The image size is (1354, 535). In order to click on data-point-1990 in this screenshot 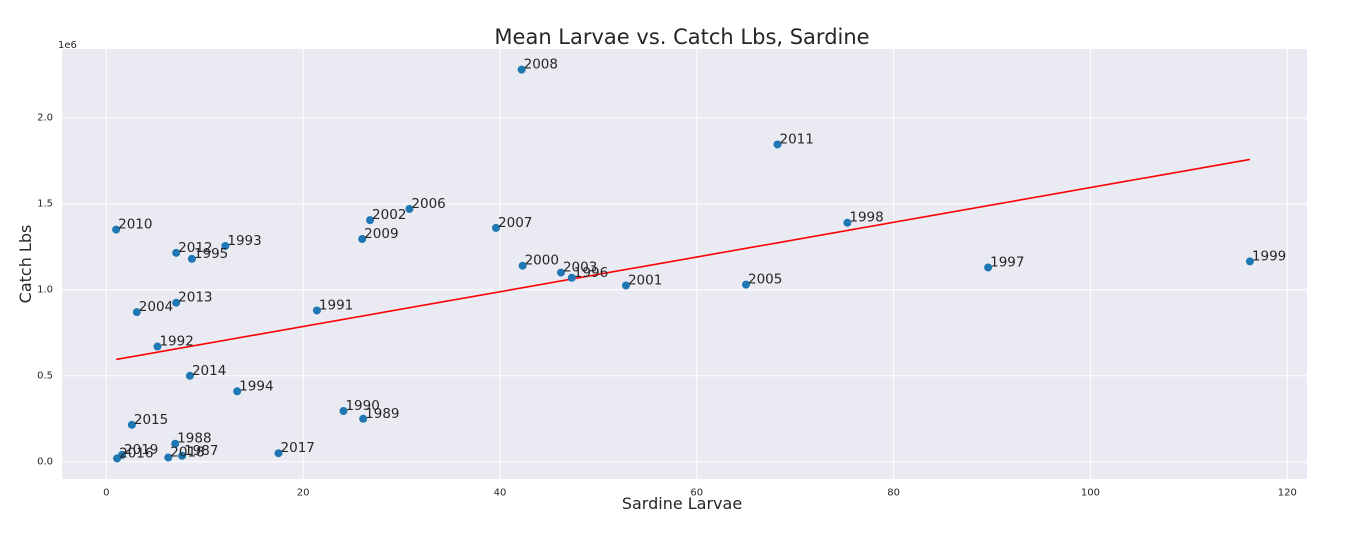, I will do `click(343, 411)`.